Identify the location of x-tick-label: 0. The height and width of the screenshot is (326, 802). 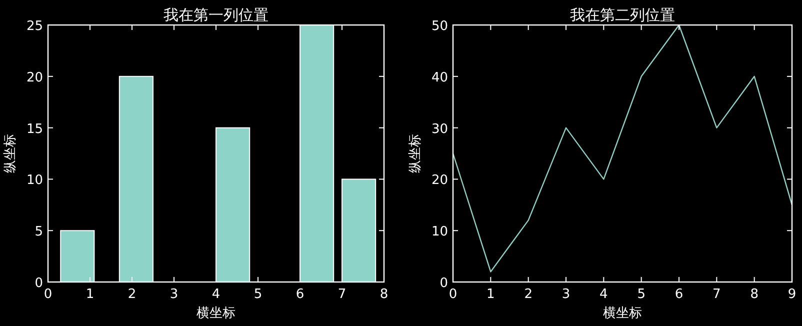
(453, 294).